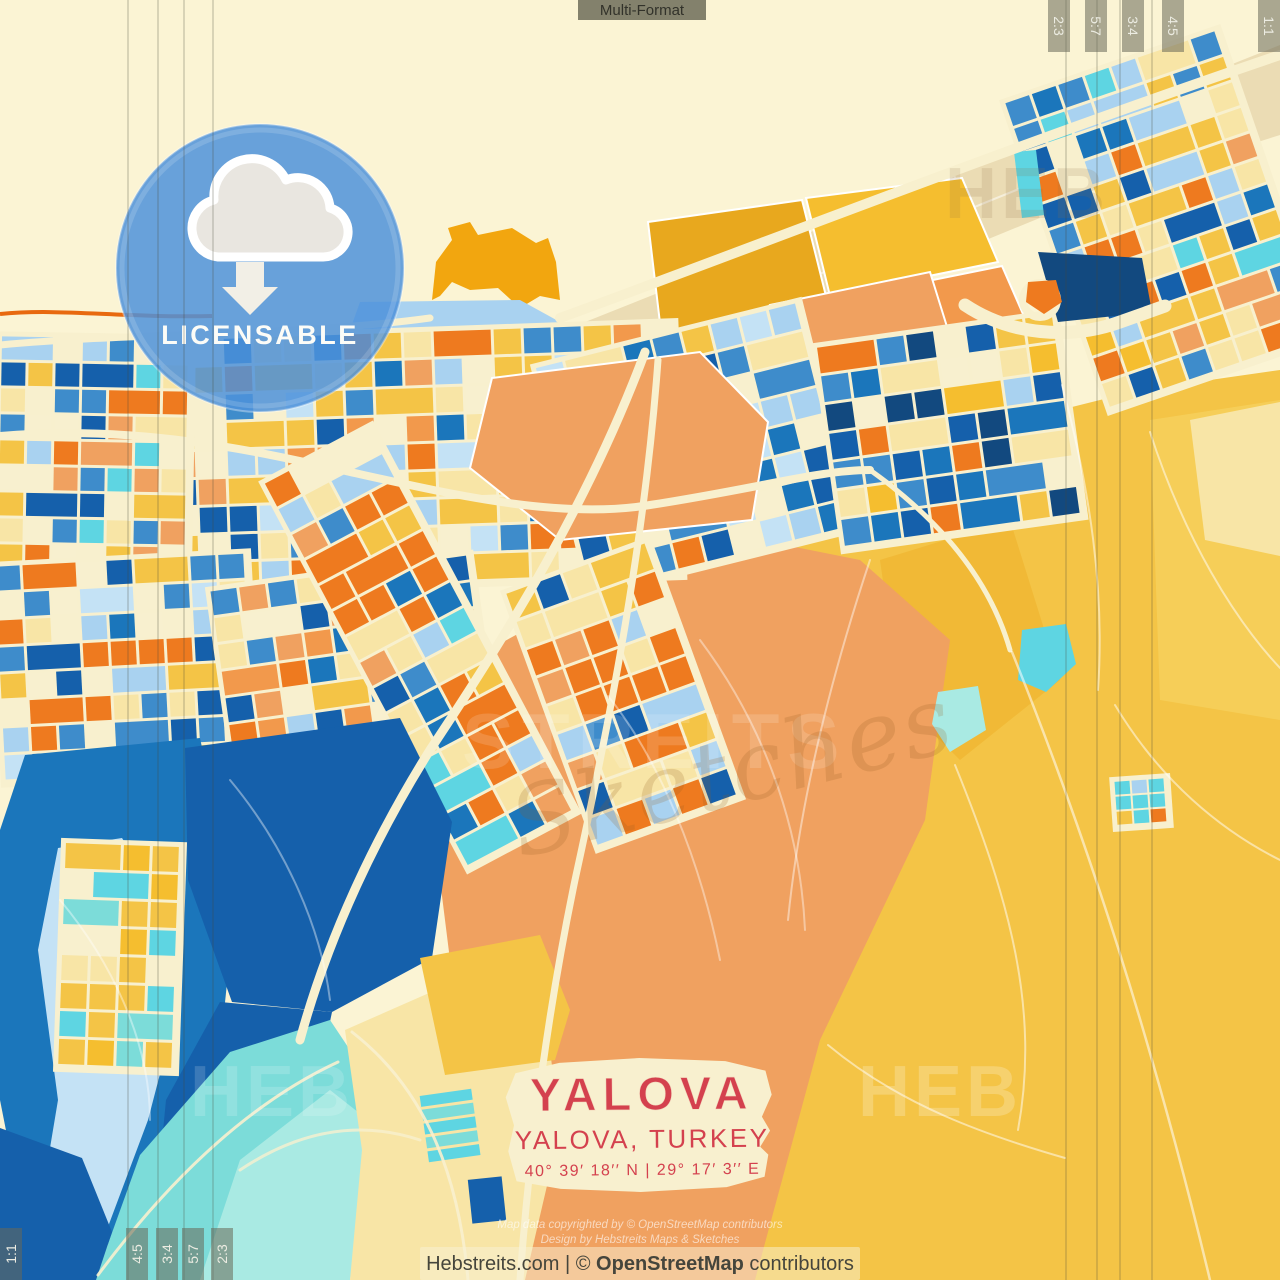 This screenshot has width=1280, height=1280. What do you see at coordinates (270, 208) in the screenshot?
I see `cloud-download-icon` at bounding box center [270, 208].